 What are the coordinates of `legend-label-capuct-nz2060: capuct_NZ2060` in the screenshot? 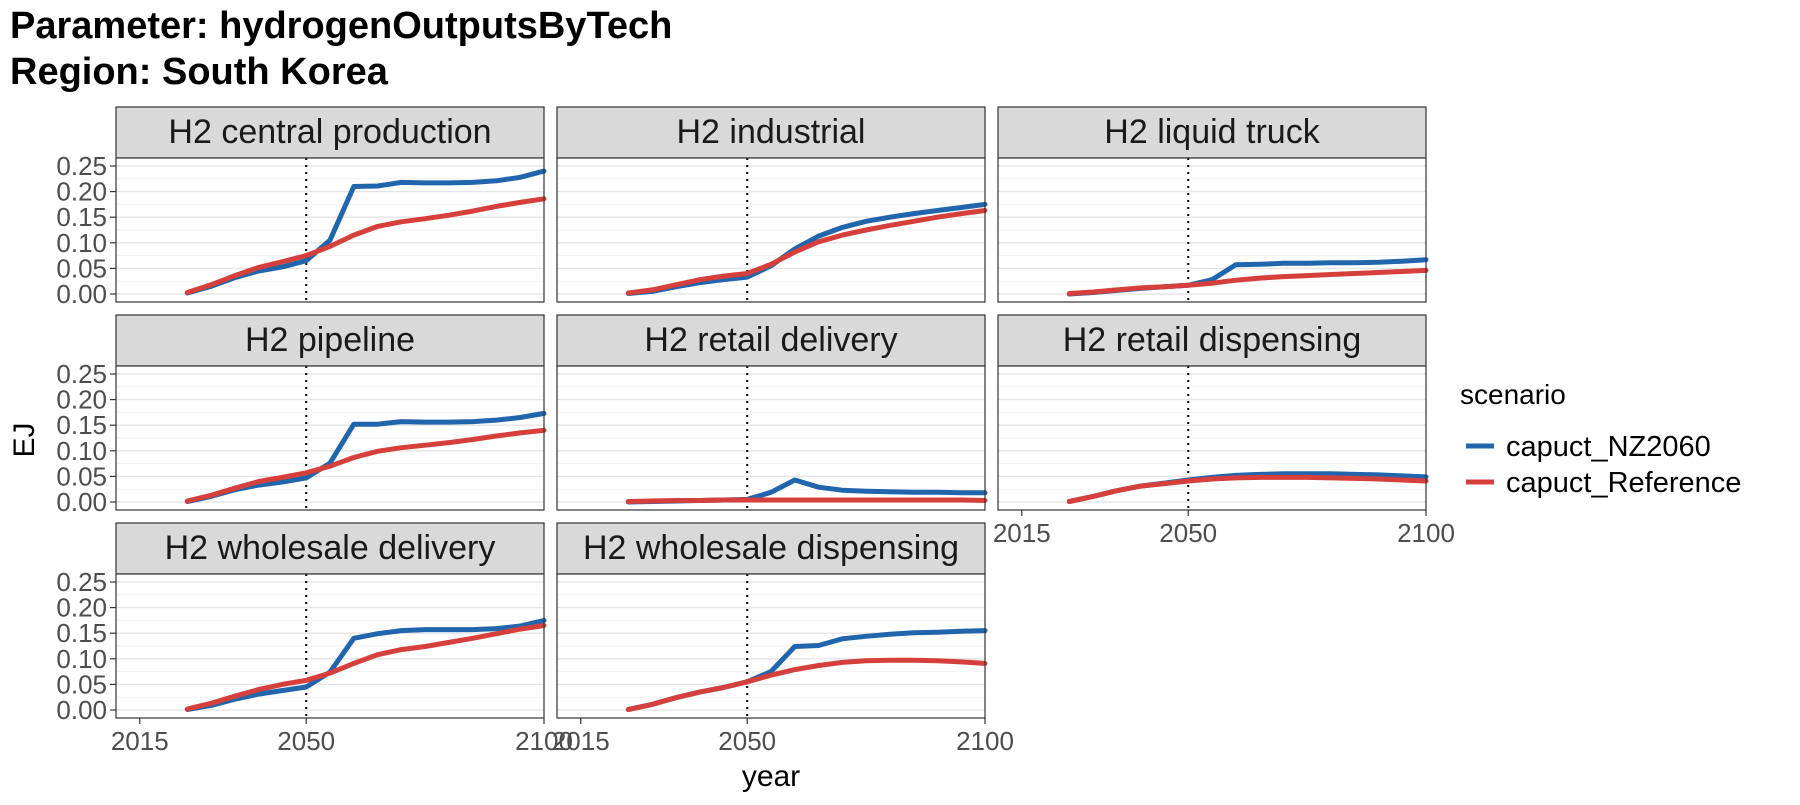 It's located at (1608, 447).